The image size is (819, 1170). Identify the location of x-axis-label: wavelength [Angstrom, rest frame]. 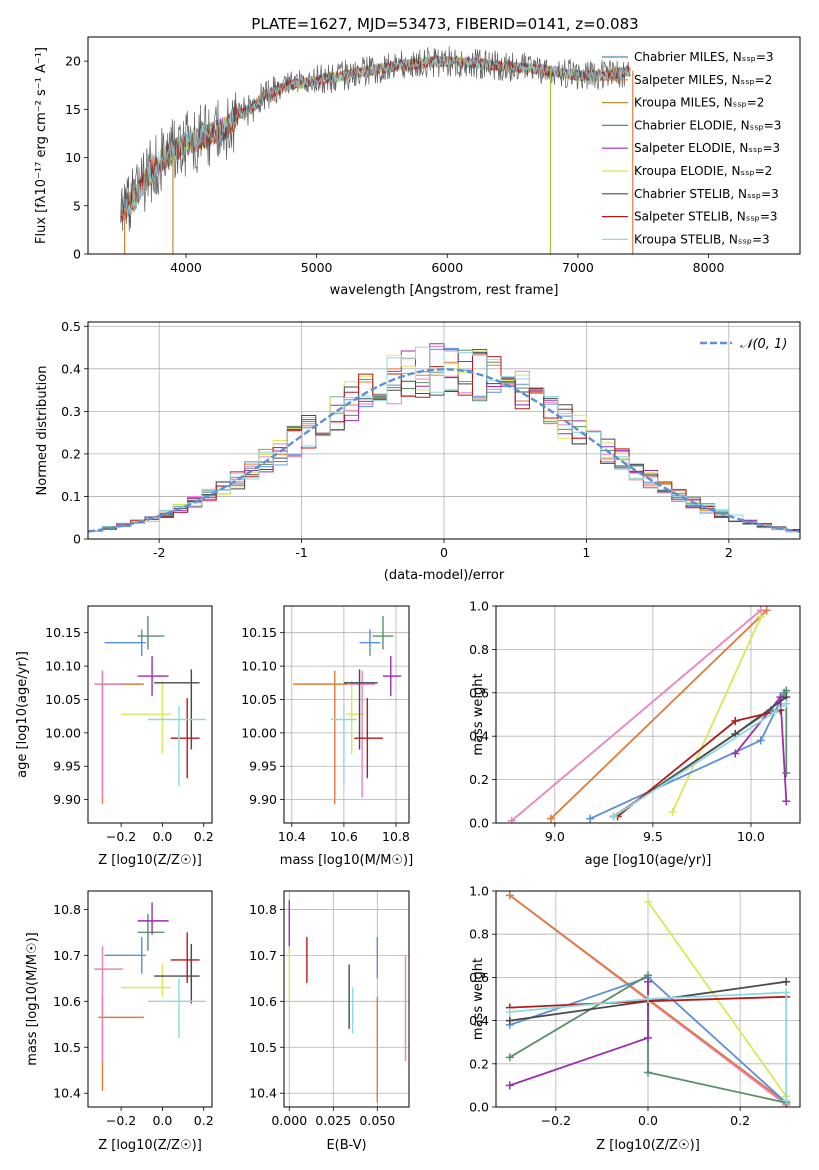
(444, 290).